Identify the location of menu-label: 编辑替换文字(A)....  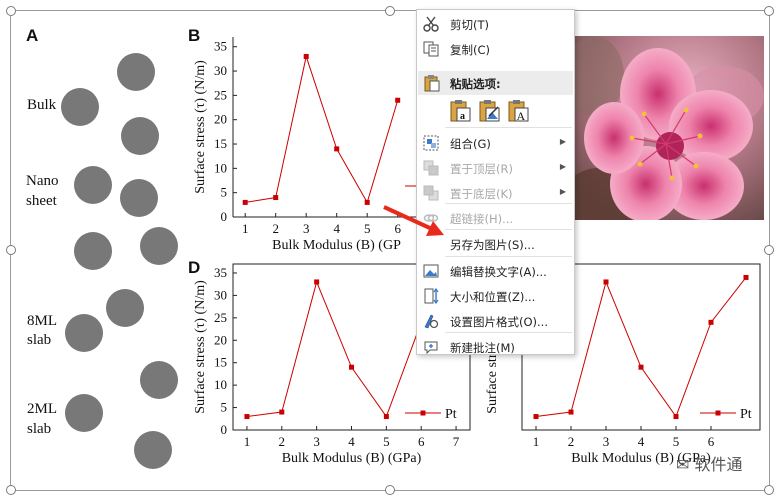
(498, 272).